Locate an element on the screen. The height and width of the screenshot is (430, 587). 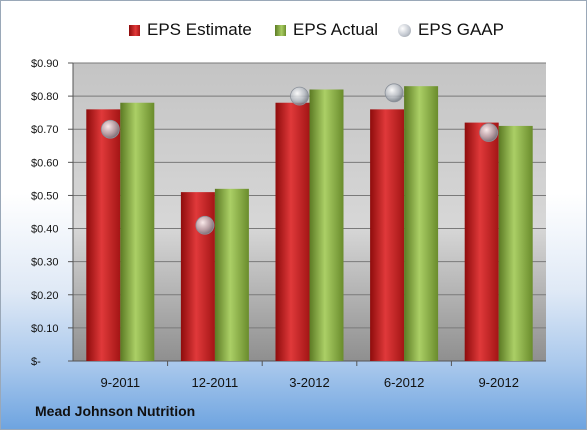
y-tick-label: $0.20 is located at coordinates (45, 296).